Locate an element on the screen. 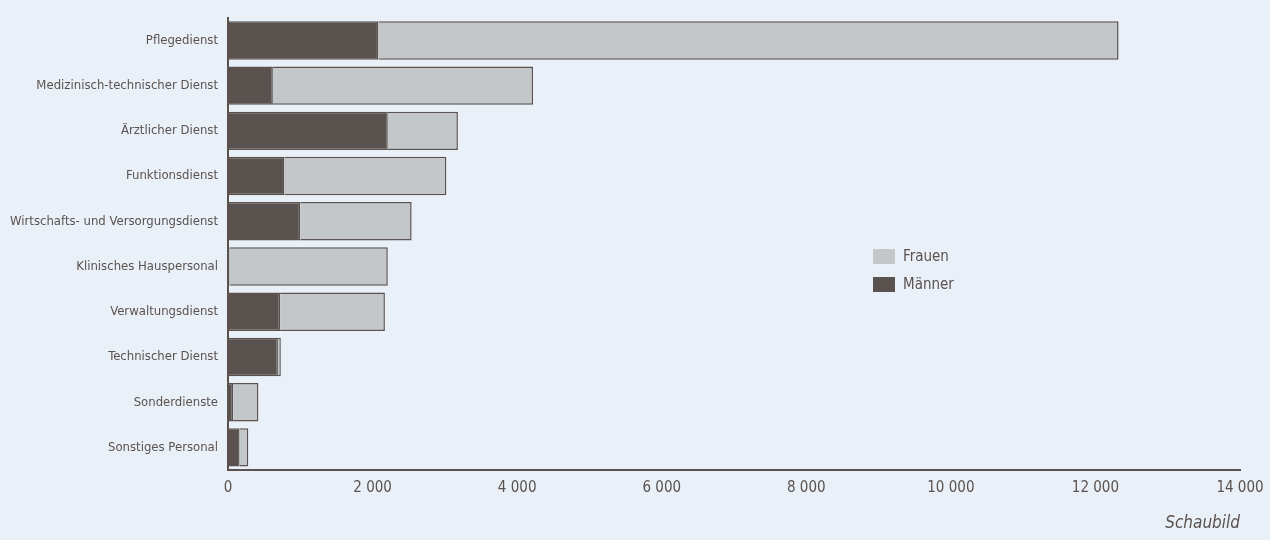  legend-label: Frauen is located at coordinates (926, 256).